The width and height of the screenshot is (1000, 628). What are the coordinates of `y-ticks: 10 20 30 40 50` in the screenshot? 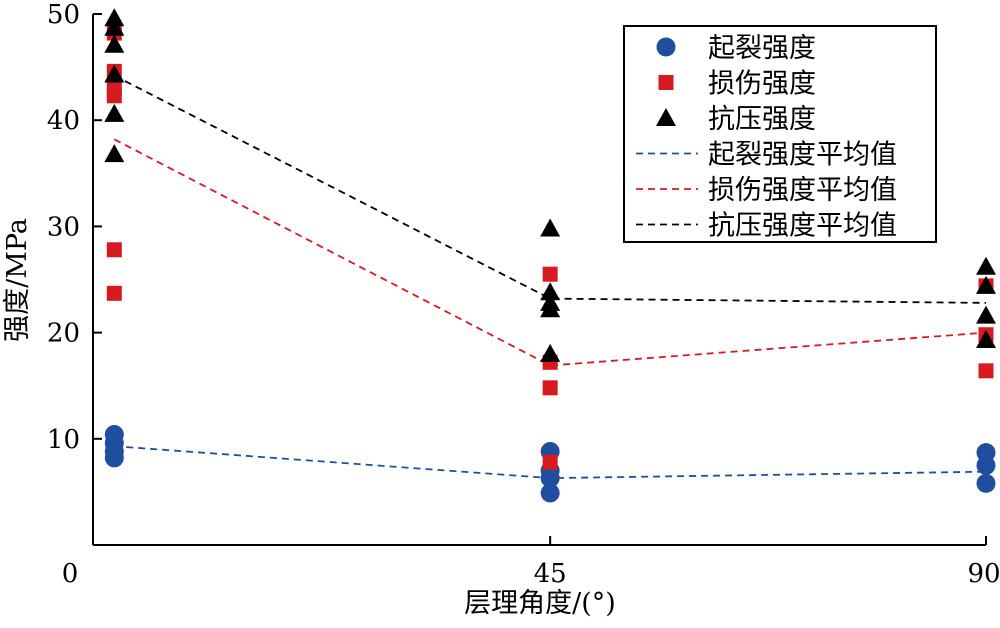 It's located at (74, 227).